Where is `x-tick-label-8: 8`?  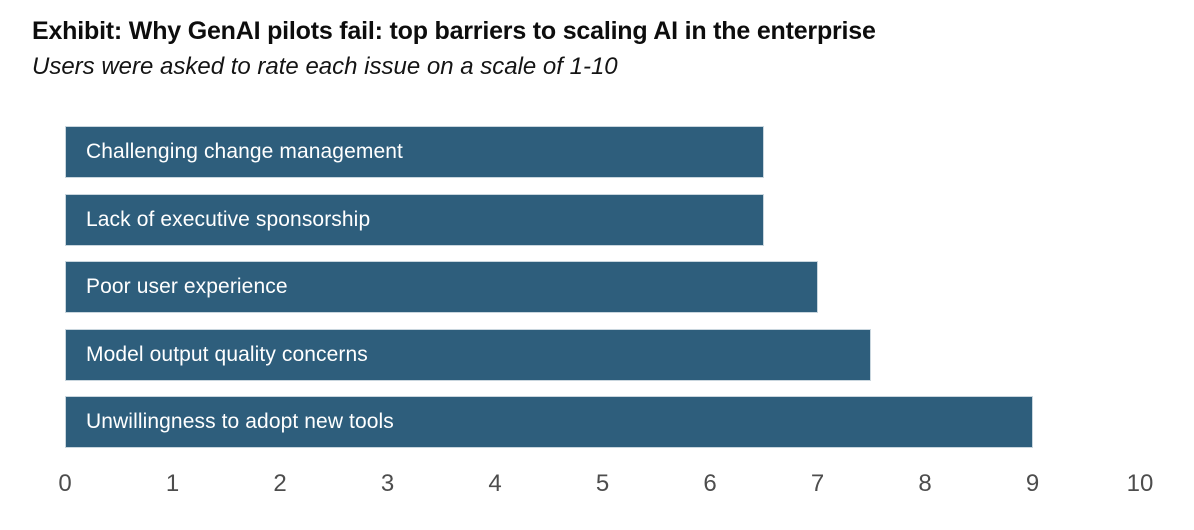 x-tick-label-8: 8 is located at coordinates (925, 483).